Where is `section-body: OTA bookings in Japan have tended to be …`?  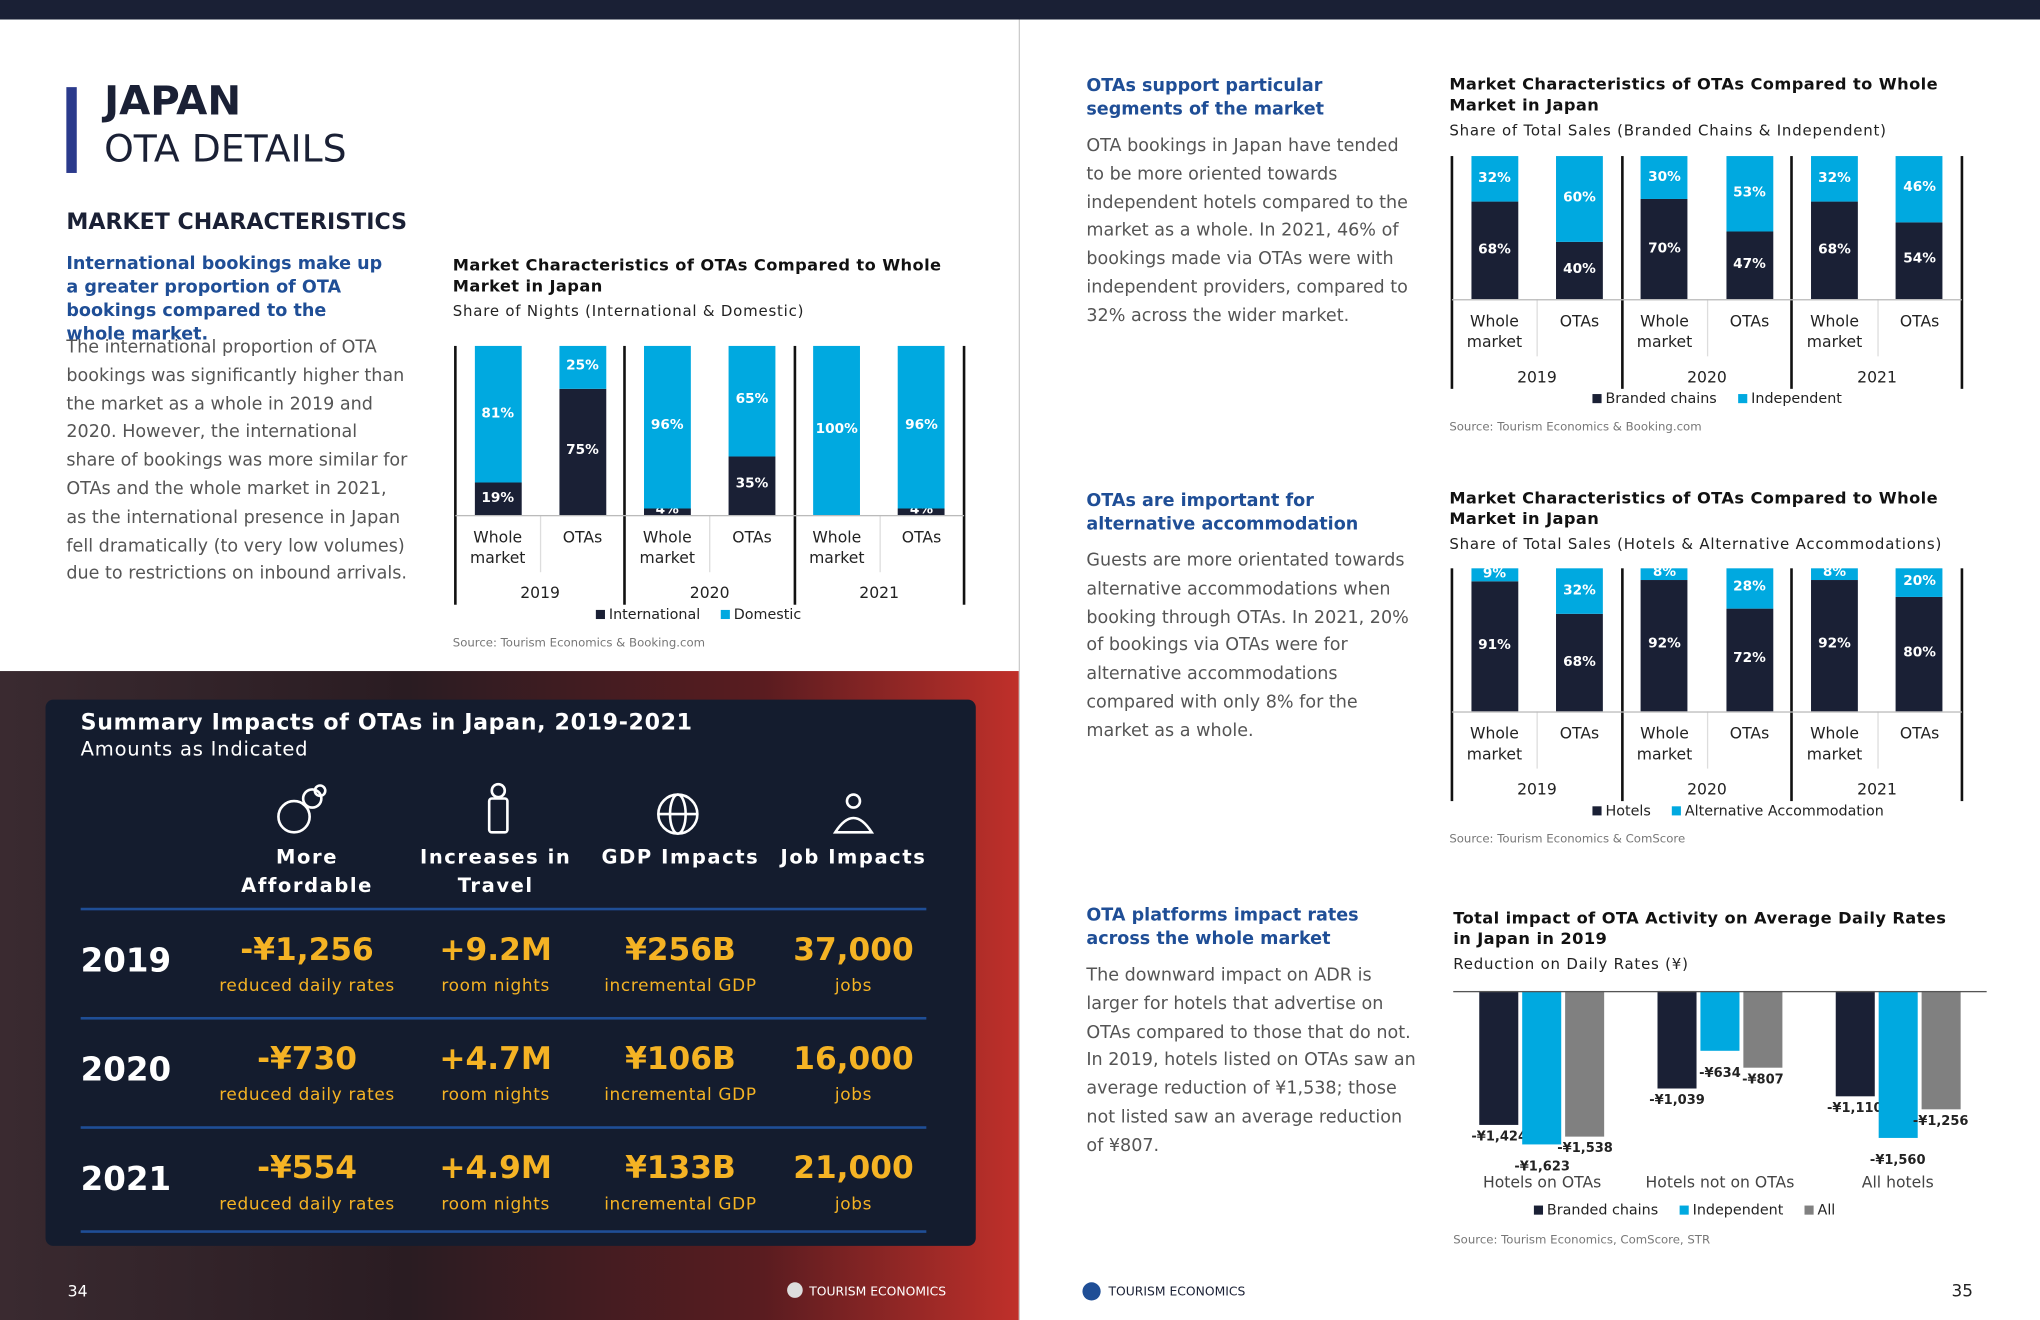
section-body: OTA bookings in Japan have tended to be … is located at coordinates (1247, 231).